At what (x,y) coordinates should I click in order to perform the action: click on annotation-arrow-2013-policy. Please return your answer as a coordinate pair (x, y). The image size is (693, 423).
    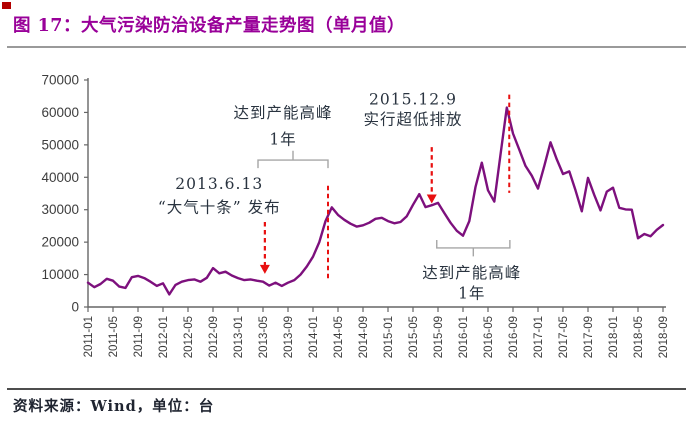
    Looking at the image, I should click on (264, 248).